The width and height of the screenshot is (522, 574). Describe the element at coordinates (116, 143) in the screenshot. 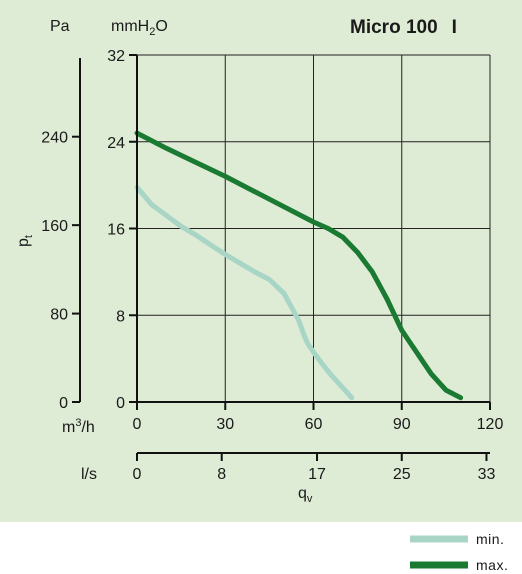

I see `y-tick-label-mmh2o: 24` at that location.